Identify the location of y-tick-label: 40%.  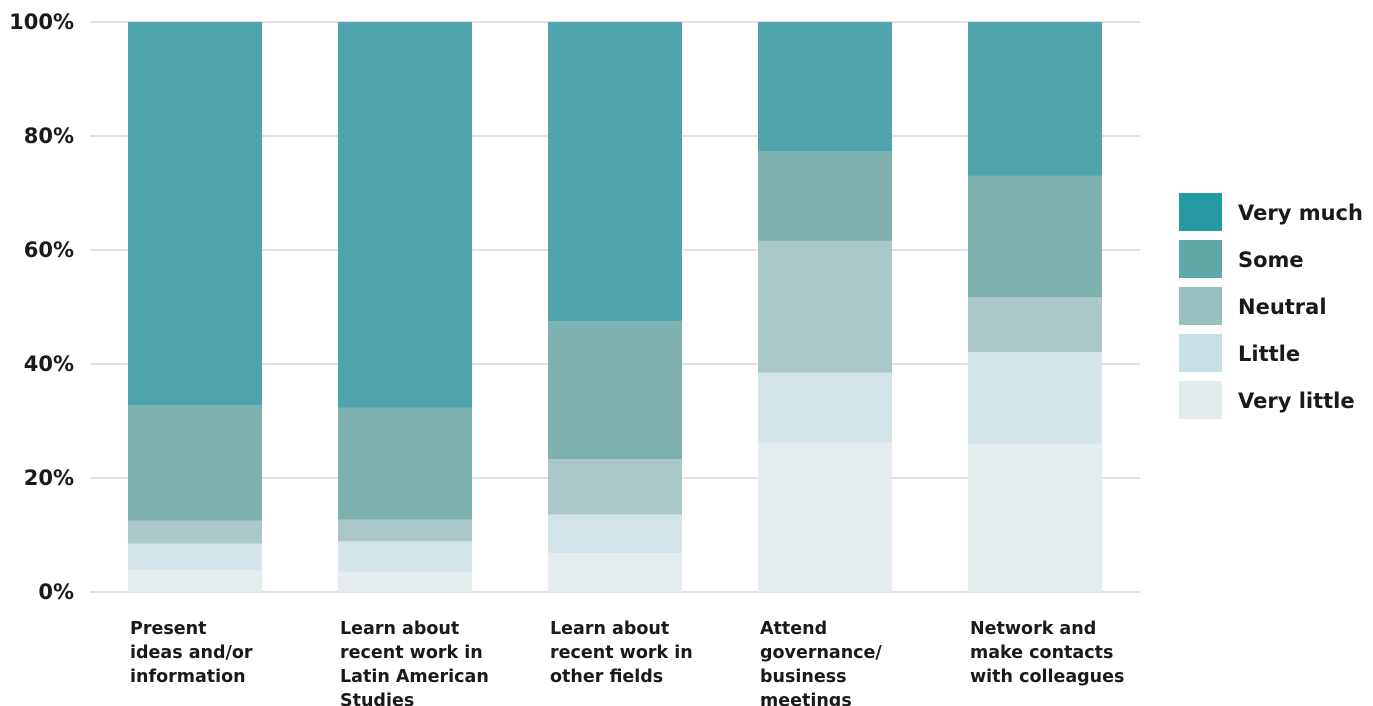
(49, 364).